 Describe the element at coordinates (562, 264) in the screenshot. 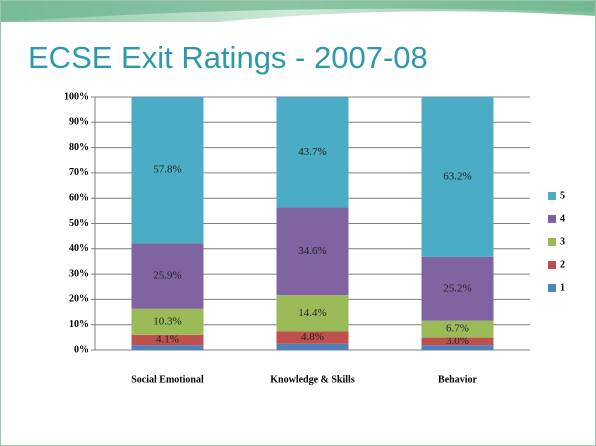

I see `legend-label: 2` at that location.